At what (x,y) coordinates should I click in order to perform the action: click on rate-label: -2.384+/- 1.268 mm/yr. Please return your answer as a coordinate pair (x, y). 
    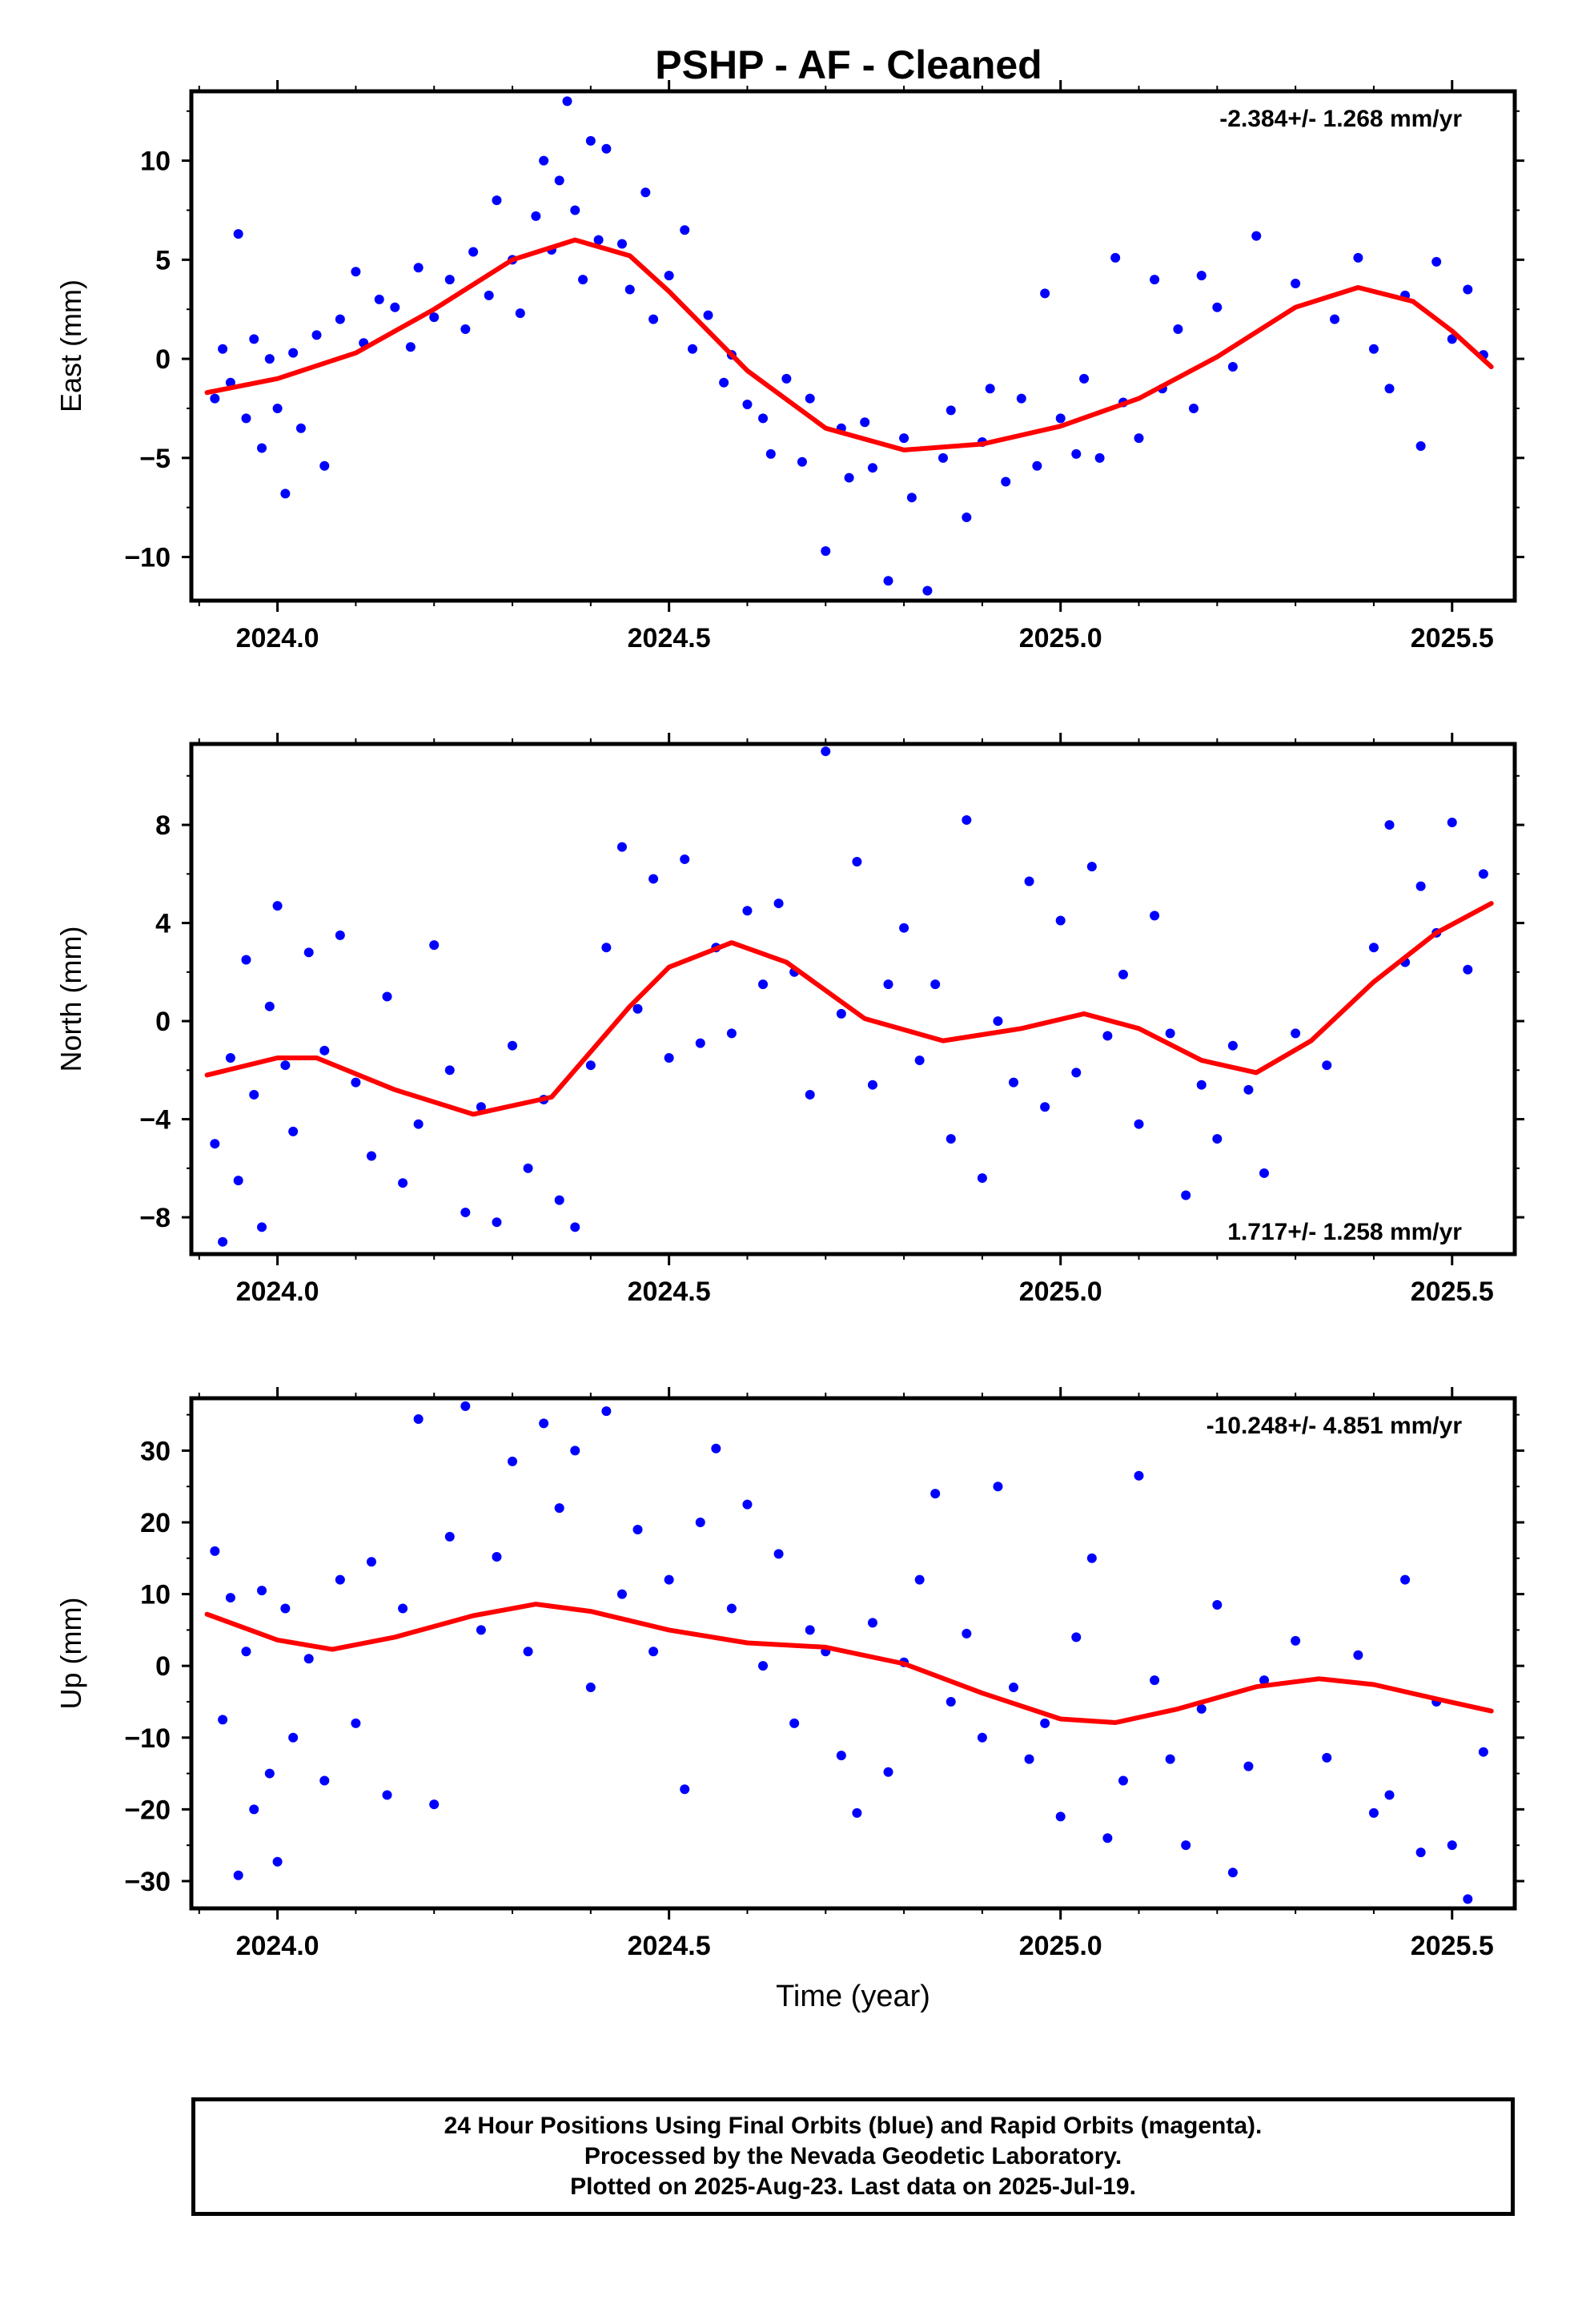
    Looking at the image, I should click on (1340, 119).